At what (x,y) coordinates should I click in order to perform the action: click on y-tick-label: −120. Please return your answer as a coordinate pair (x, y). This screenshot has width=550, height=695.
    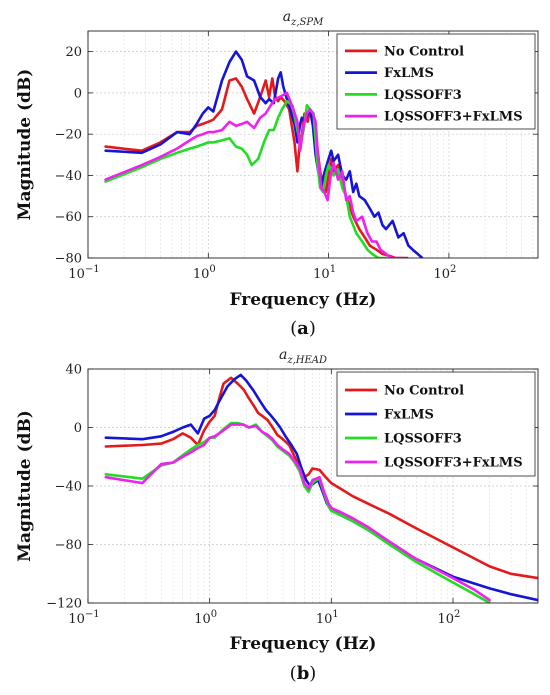
    Looking at the image, I should click on (64, 604).